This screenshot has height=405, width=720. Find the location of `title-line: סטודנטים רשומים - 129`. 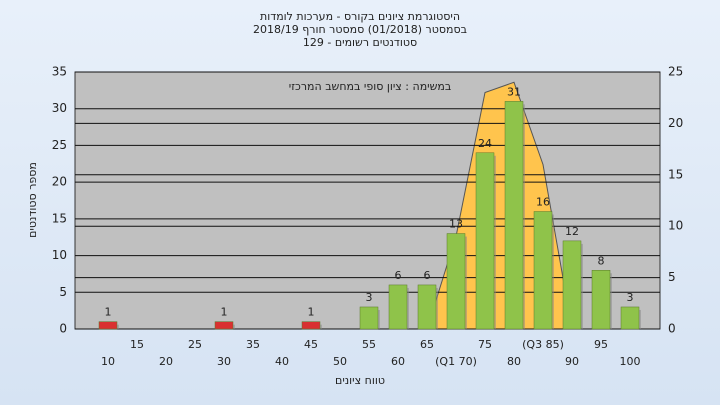

title-line: סטודנטים רשומים - 129 is located at coordinates (360, 42).